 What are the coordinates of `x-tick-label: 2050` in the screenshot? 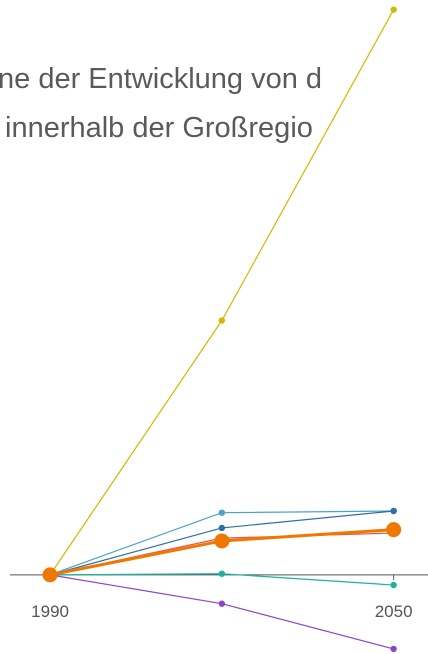 It's located at (394, 611).